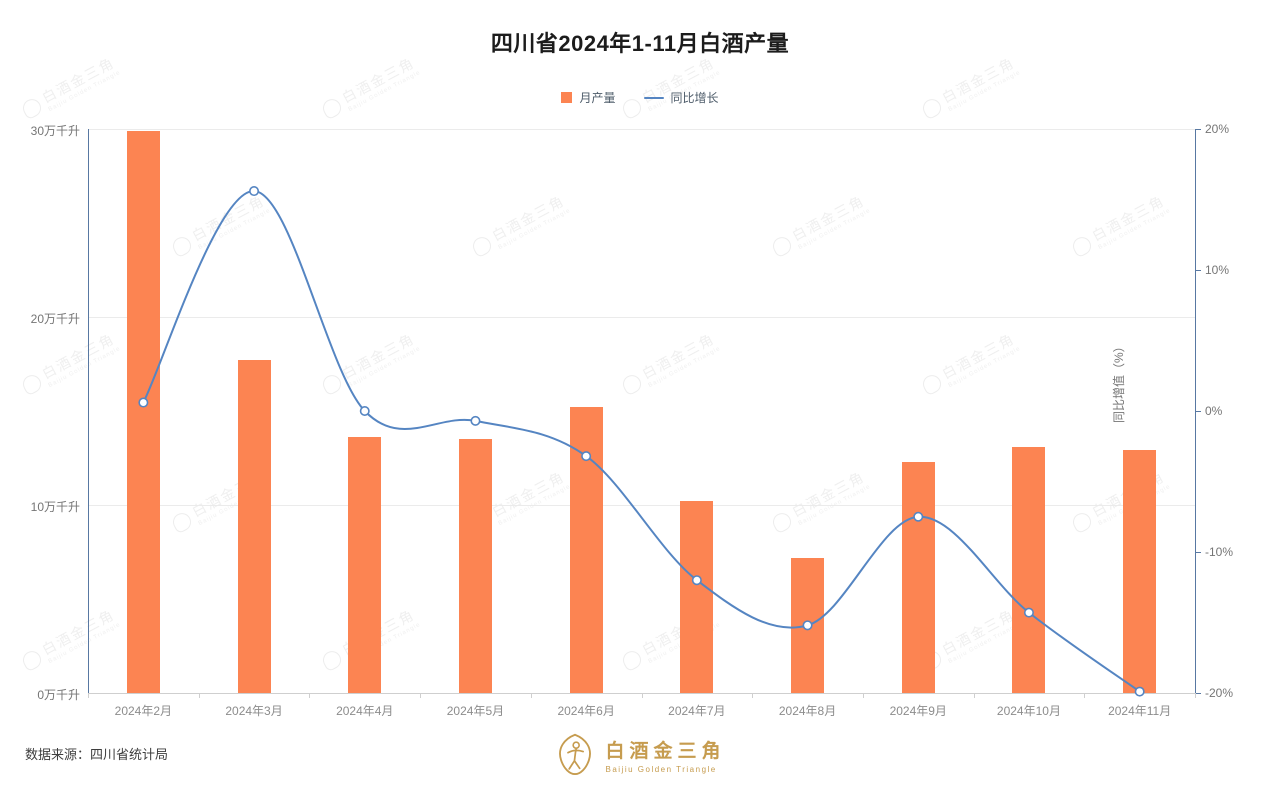  I want to click on brand-logo: 白酒金三角 Baijiu Golden Triangle, so click(640, 755).